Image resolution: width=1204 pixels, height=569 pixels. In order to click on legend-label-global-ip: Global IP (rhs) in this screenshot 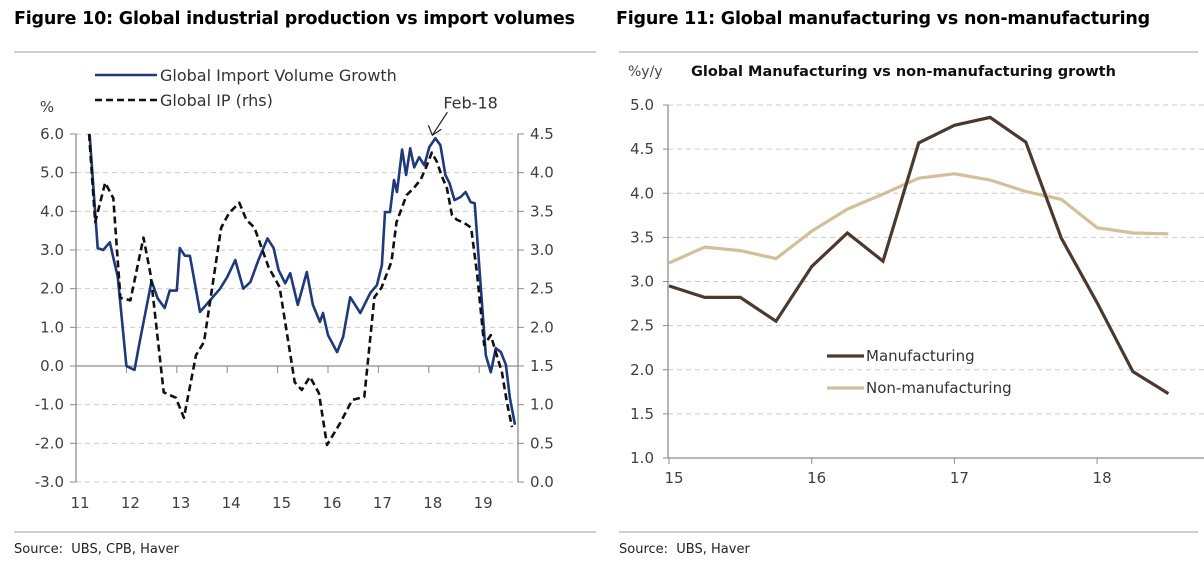, I will do `click(216, 100)`.